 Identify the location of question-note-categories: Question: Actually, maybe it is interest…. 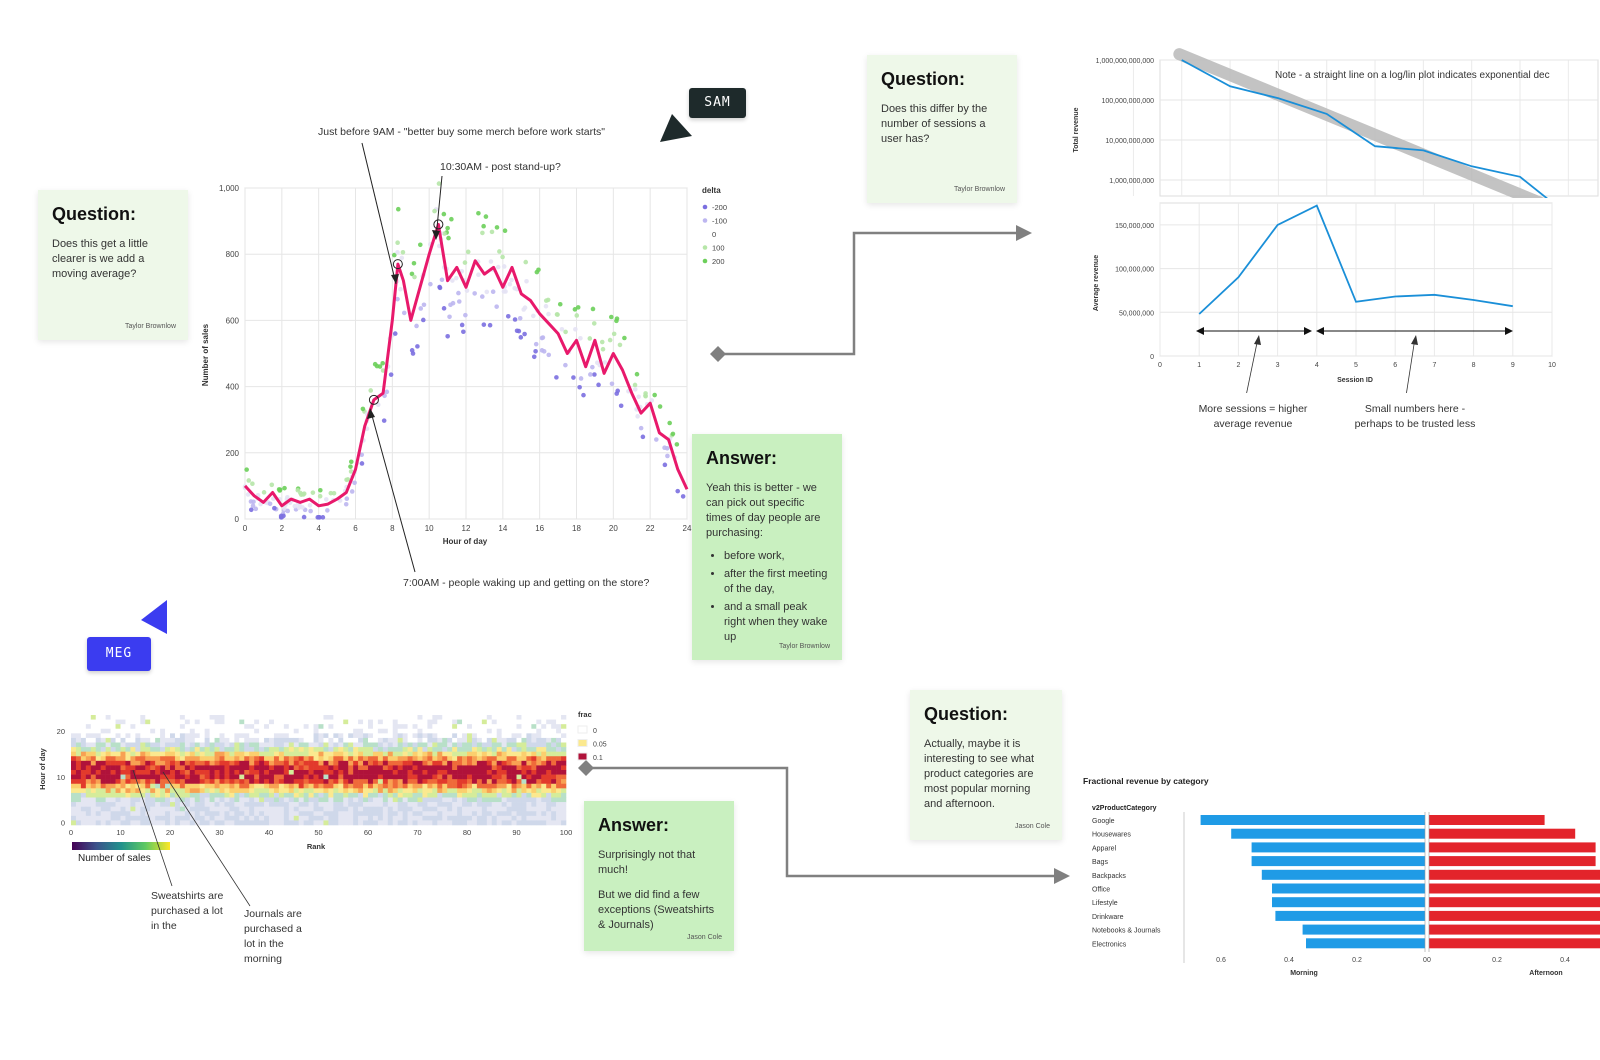
(986, 765).